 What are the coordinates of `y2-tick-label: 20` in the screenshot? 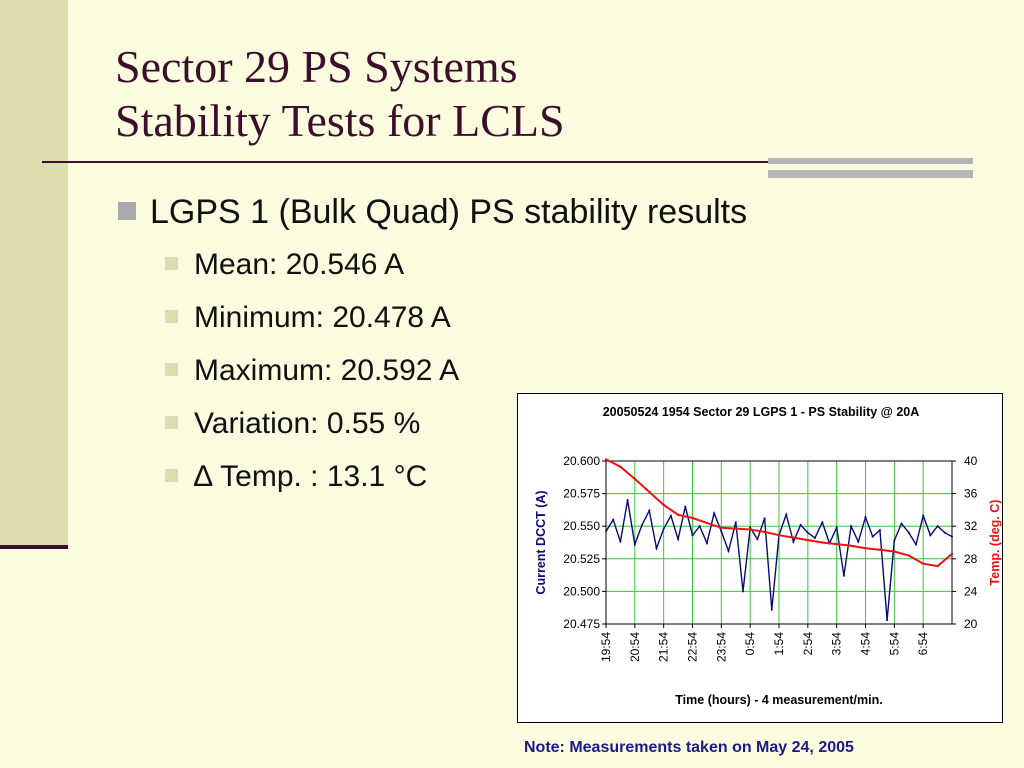 It's located at (971, 624).